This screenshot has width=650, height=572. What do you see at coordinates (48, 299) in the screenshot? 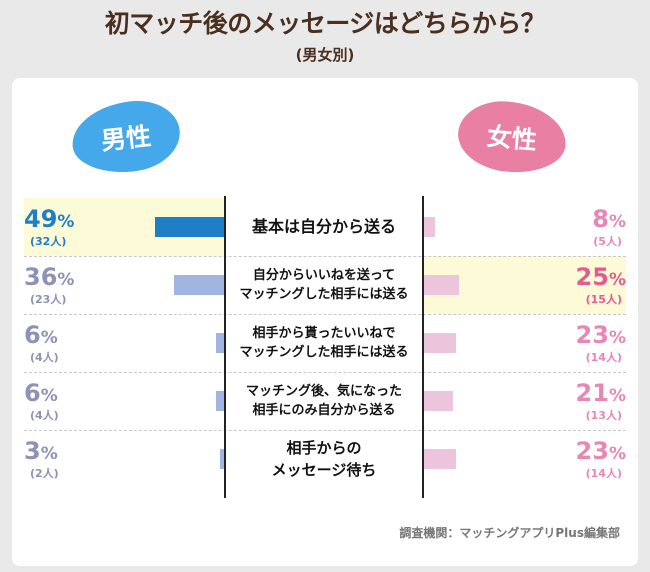
I see `male-count-label: (23人)` at bounding box center [48, 299].